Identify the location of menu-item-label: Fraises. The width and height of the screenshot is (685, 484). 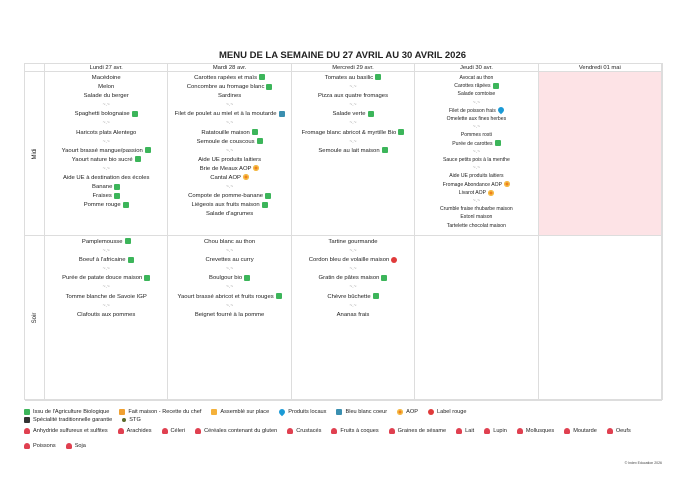
(102, 196).